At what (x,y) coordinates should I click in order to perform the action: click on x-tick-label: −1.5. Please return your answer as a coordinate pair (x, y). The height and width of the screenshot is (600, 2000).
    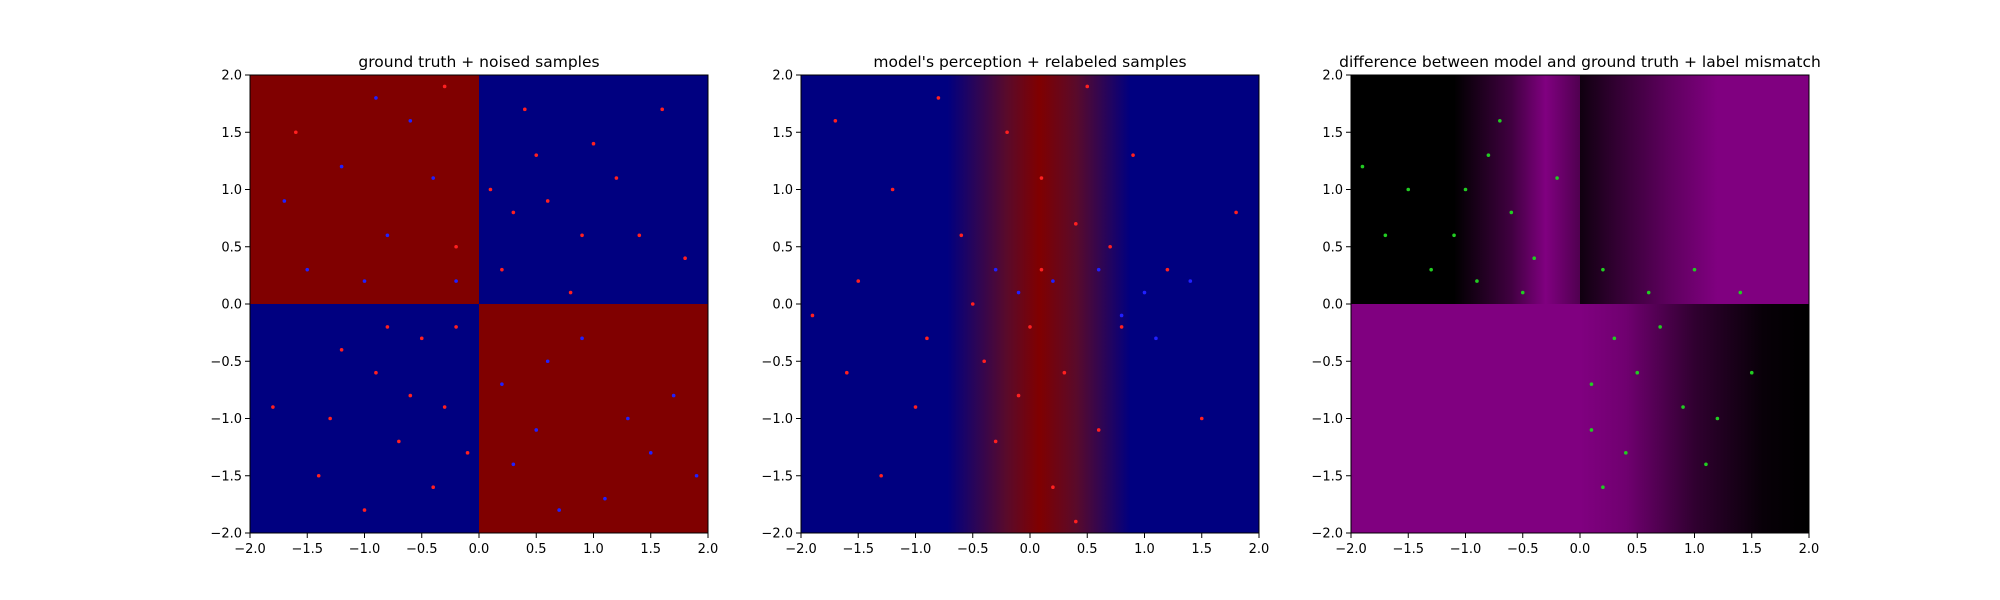
    Looking at the image, I should click on (858, 549).